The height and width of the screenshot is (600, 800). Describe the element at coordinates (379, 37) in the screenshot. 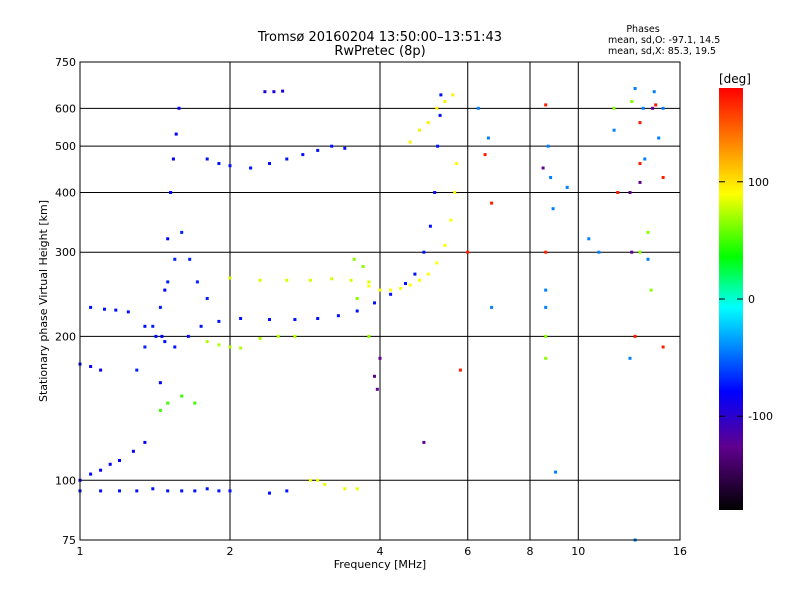

I see `chart-title: Tromsø 20160204 13:50:00–13:51:43` at that location.